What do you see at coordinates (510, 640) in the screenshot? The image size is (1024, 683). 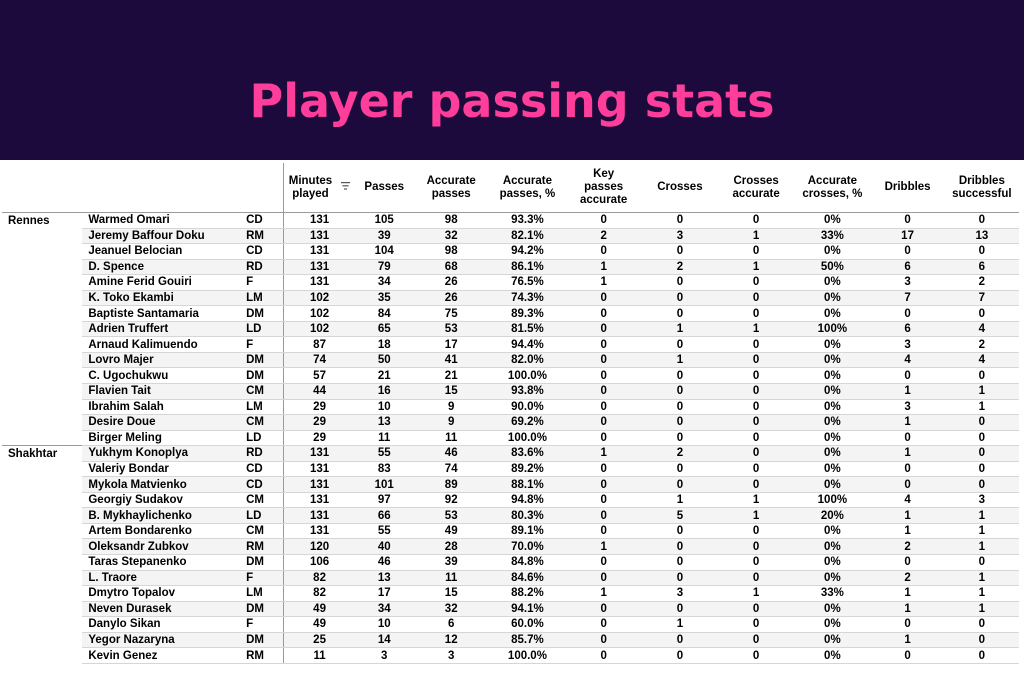 I see `table-row: Yegor Nazaryna DM 25 14 12 85.7% 0 0 0 0% 1 0` at bounding box center [510, 640].